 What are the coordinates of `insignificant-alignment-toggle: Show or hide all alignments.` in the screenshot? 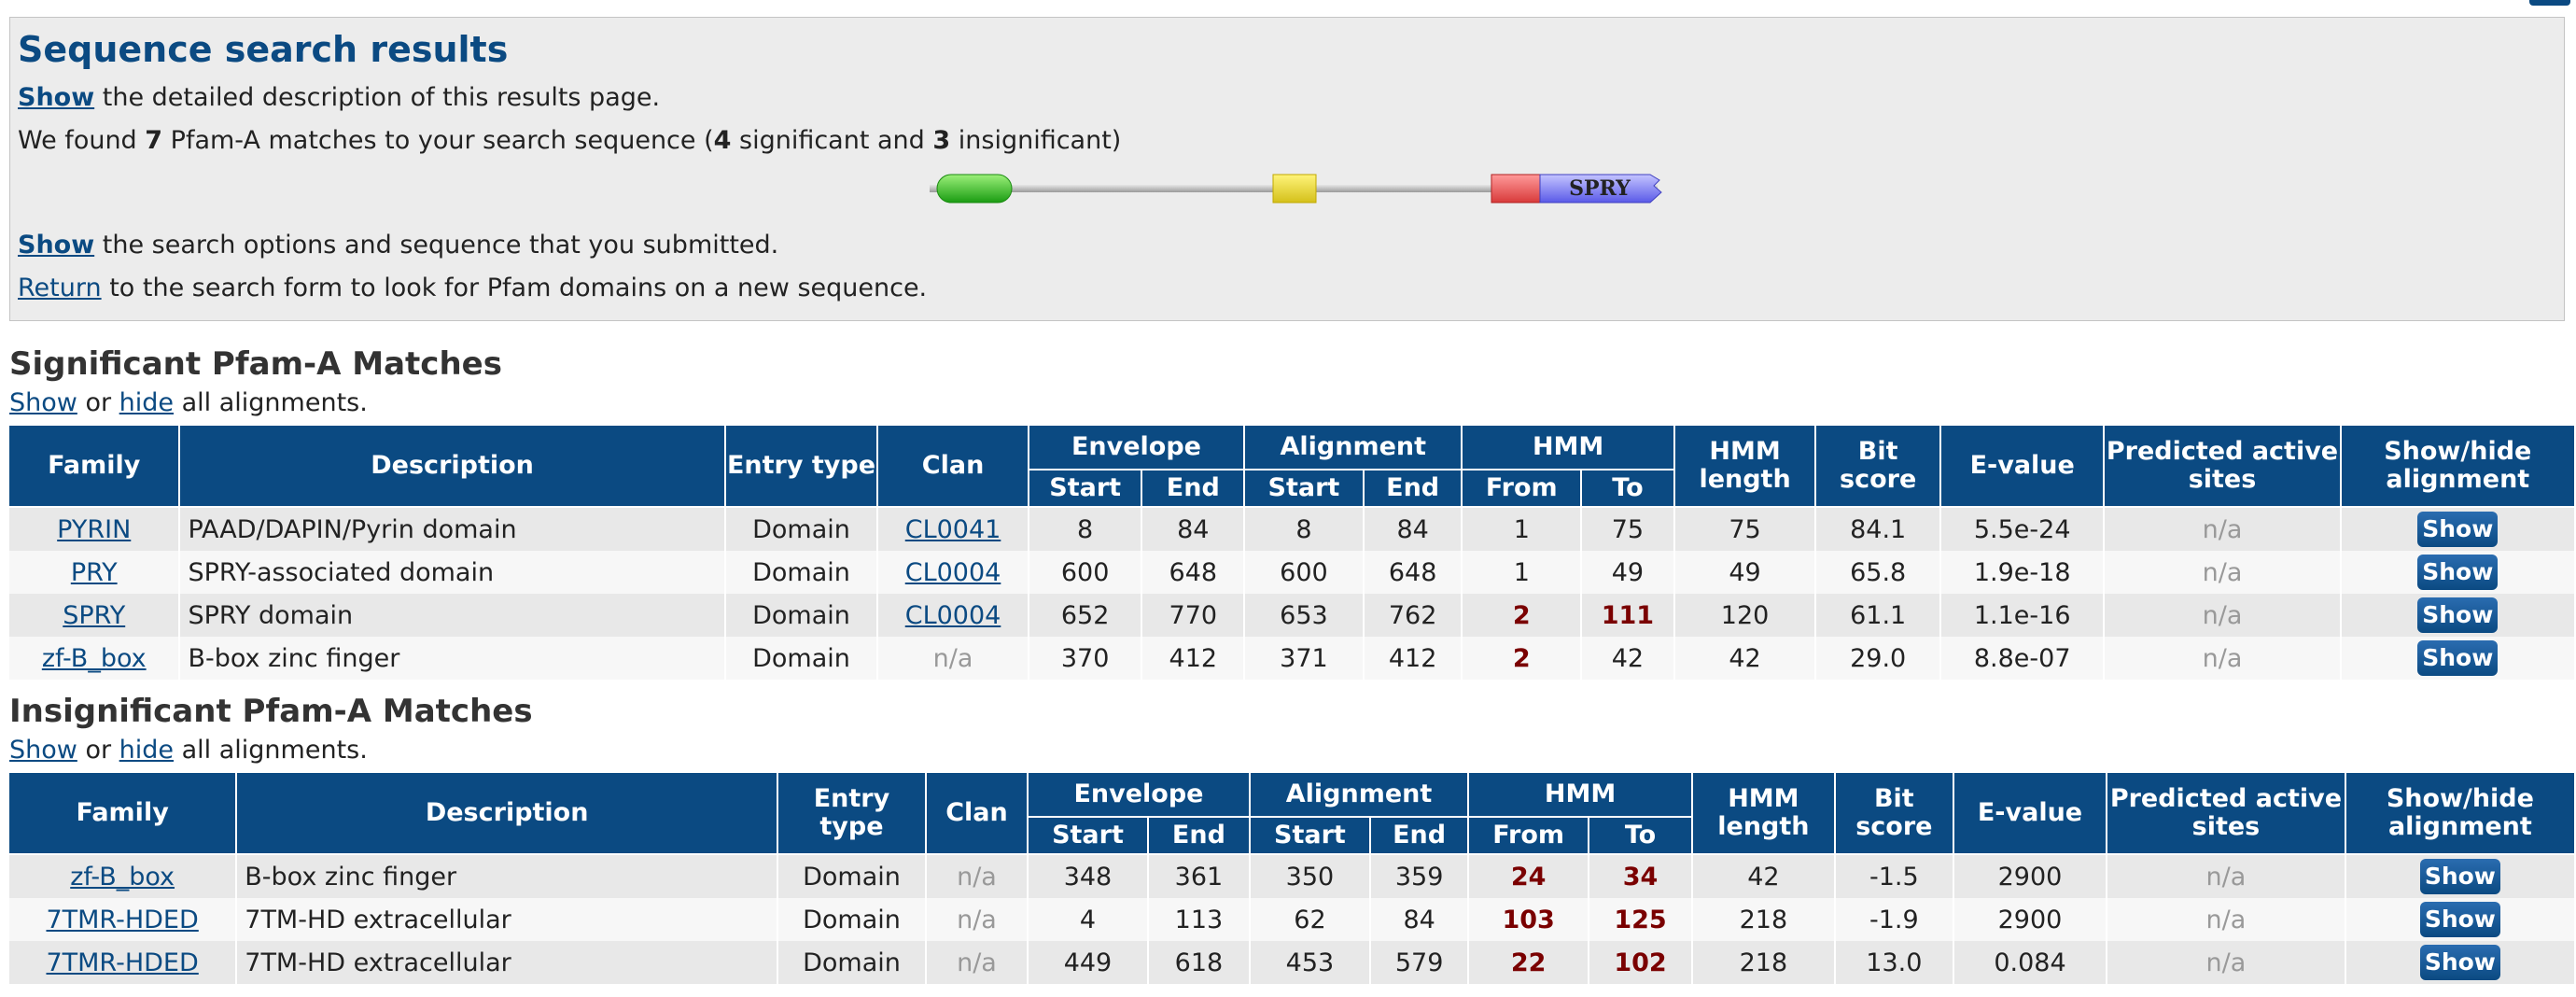 It's located at (188, 750).